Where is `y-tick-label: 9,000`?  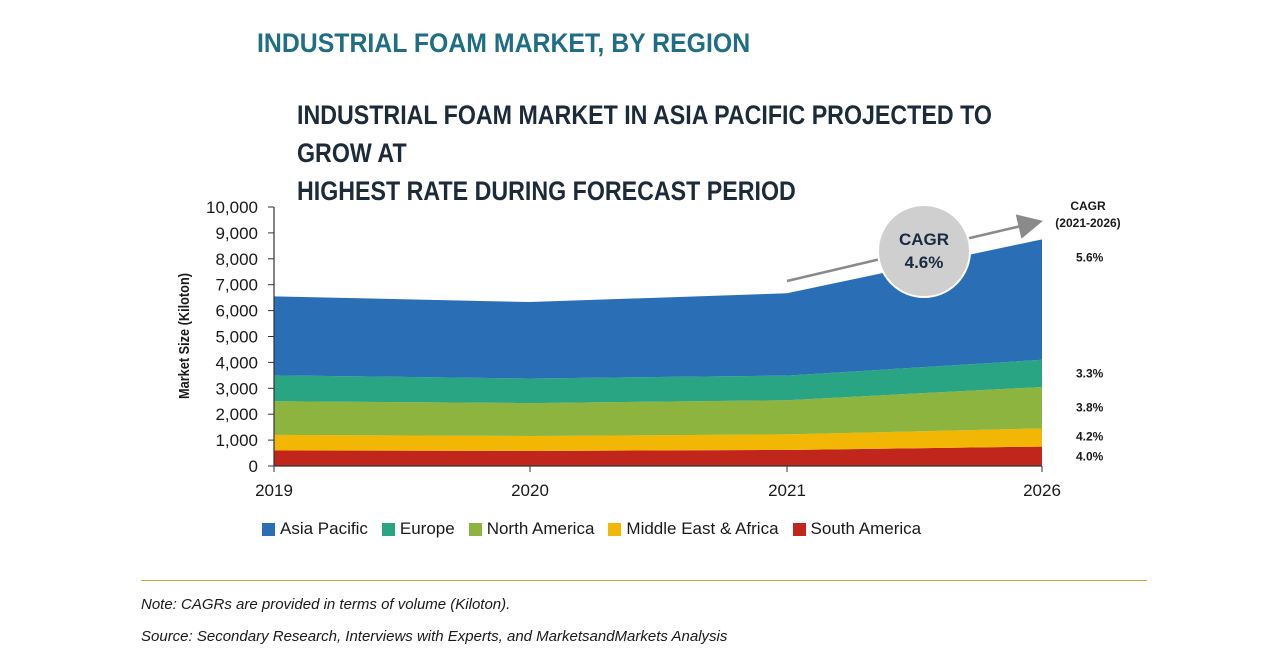
y-tick-label: 9,000 is located at coordinates (236, 233).